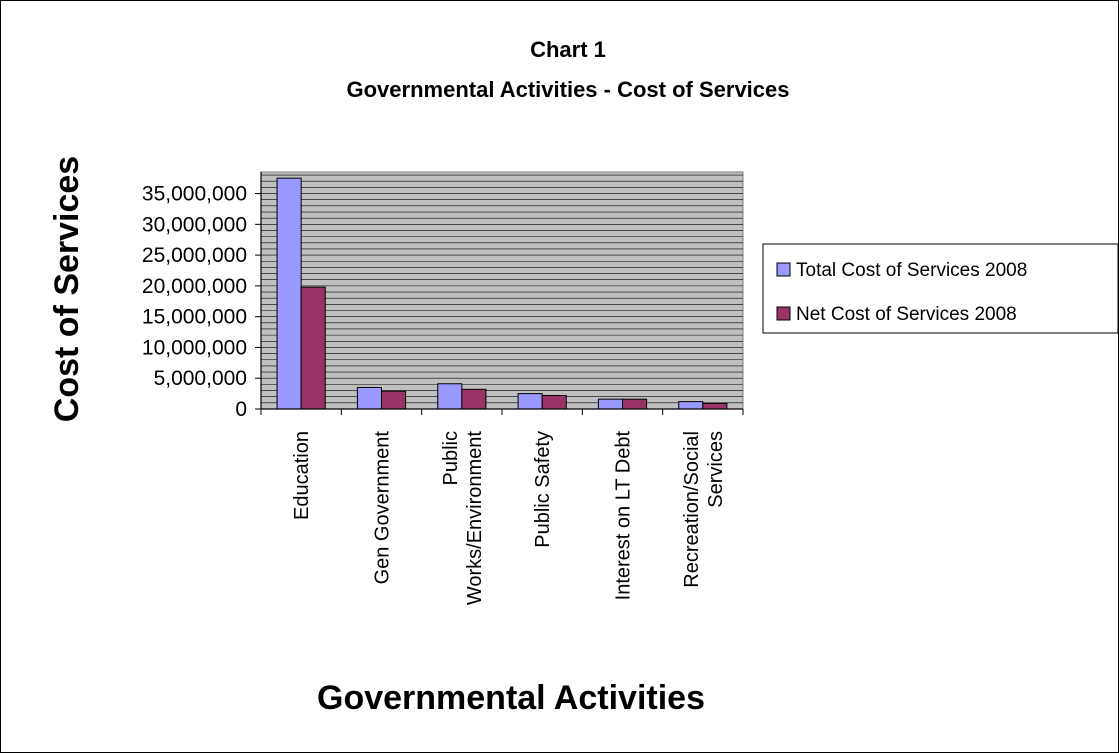  What do you see at coordinates (906, 314) in the screenshot?
I see `legend-label-net: Net Cost of Services 2008` at bounding box center [906, 314].